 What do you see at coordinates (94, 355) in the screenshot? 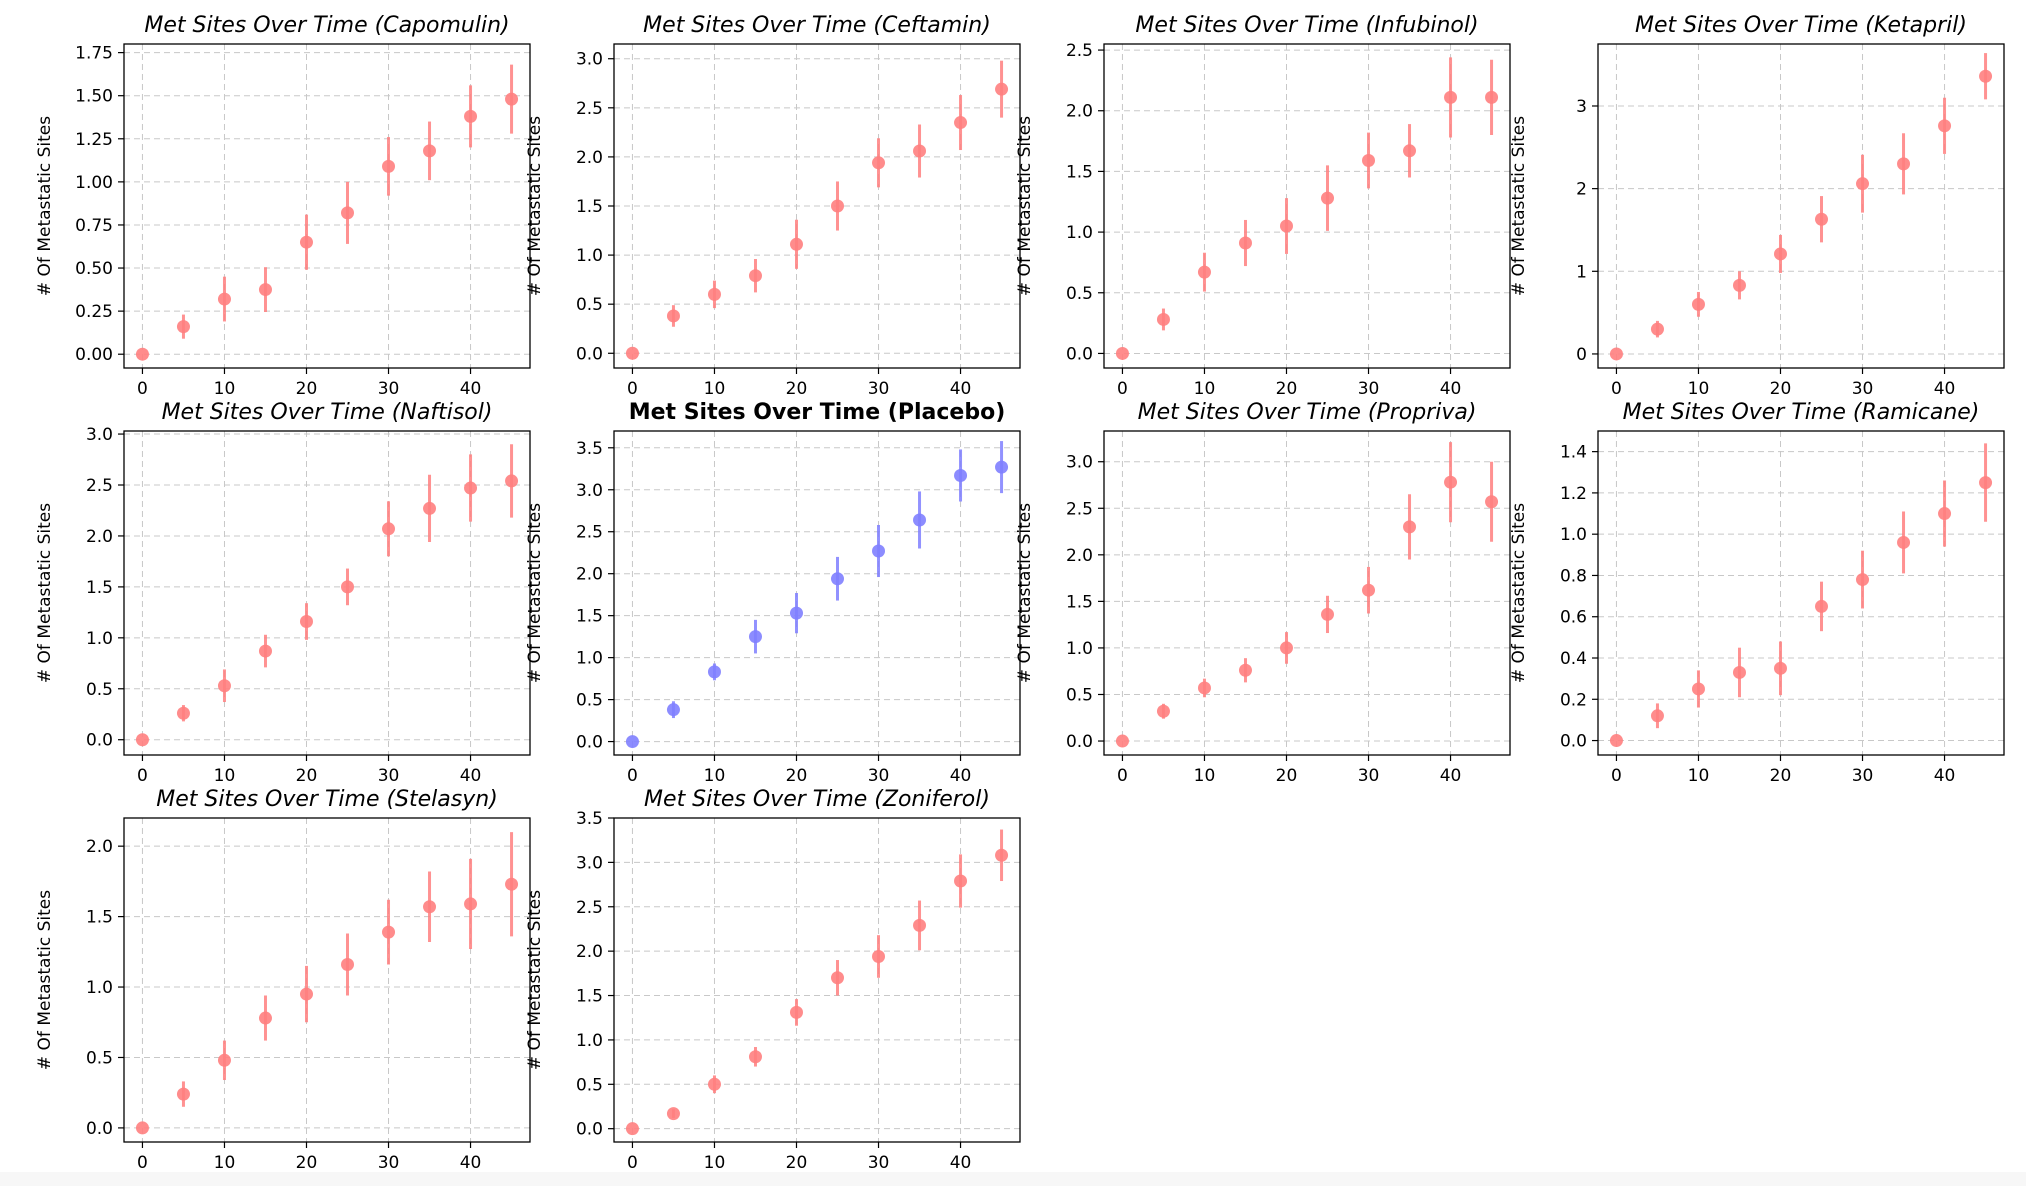
I see `y-tick-label: 0.00` at bounding box center [94, 355].